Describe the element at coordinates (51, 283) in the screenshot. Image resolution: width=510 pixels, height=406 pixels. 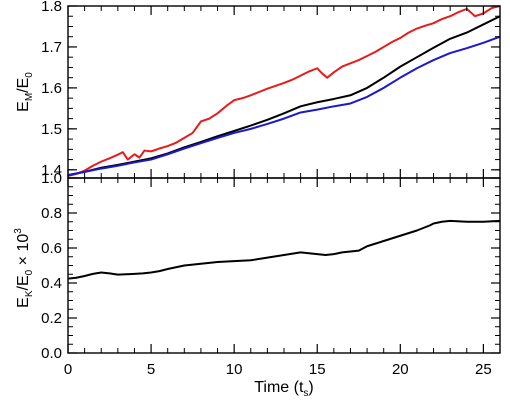
I see `bottom-ytick-label-2: 0.4` at that location.